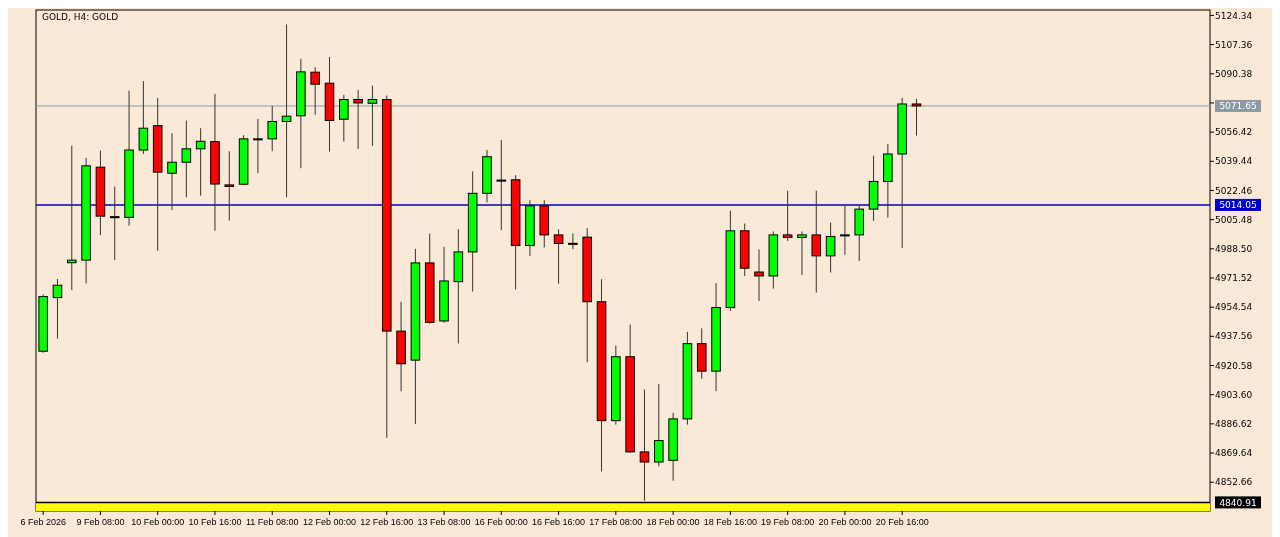 Image resolution: width=1280 pixels, height=537 pixels. What do you see at coordinates (1238, 502) in the screenshot?
I see `ref-line-label: 4840.91` at bounding box center [1238, 502].